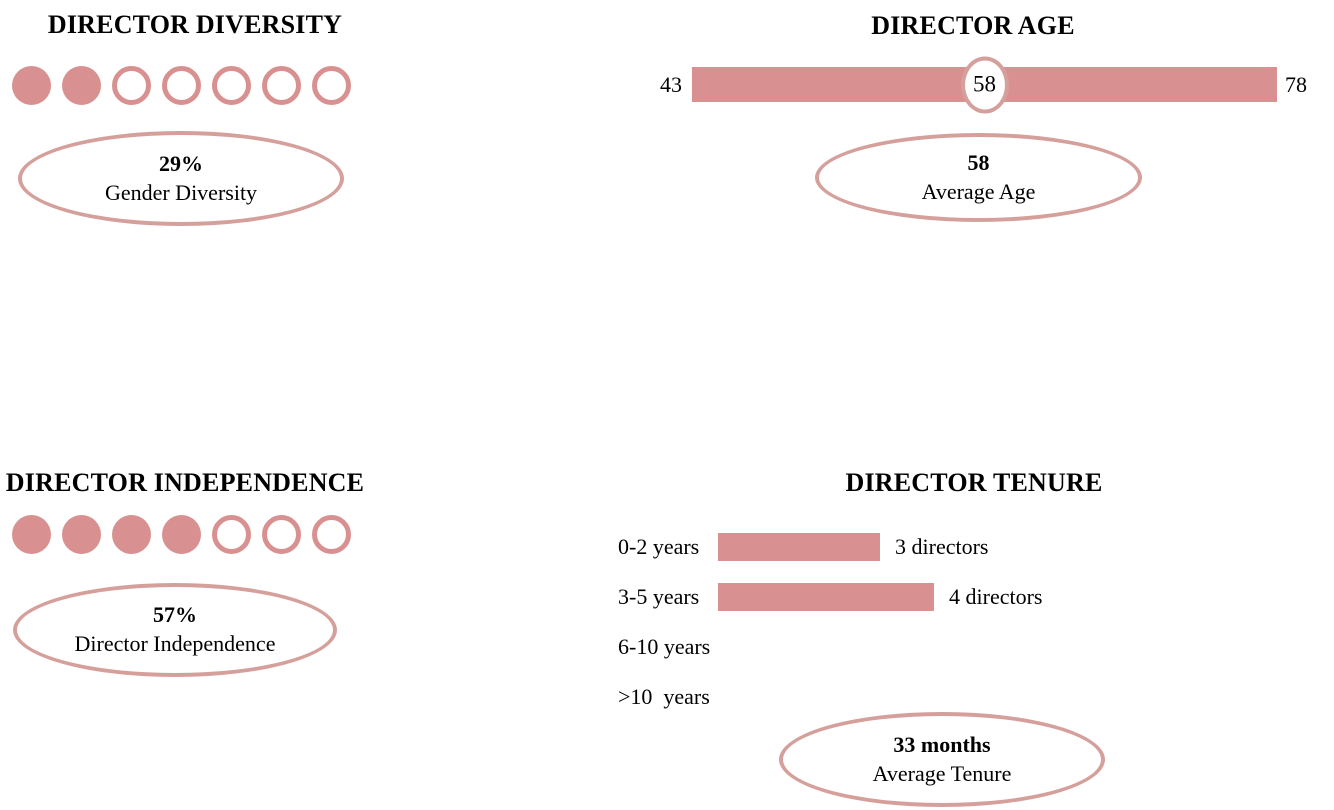 The image size is (1334, 810). Describe the element at coordinates (664, 646) in the screenshot. I see `tenure-category-label: 6-10 years` at that location.